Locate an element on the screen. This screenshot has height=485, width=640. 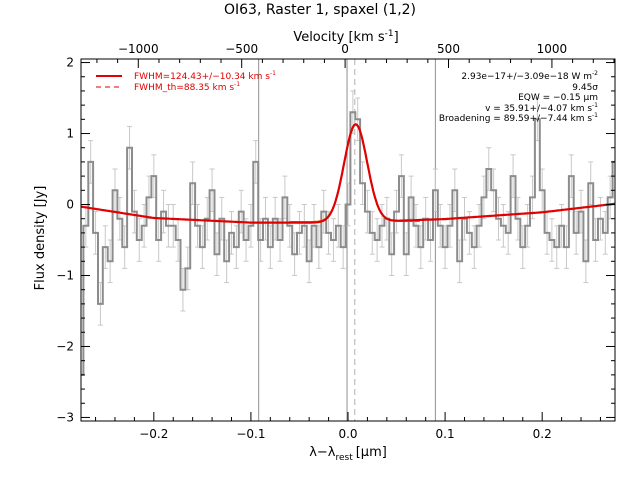
y-tick-label: 2 is located at coordinates (70, 63).